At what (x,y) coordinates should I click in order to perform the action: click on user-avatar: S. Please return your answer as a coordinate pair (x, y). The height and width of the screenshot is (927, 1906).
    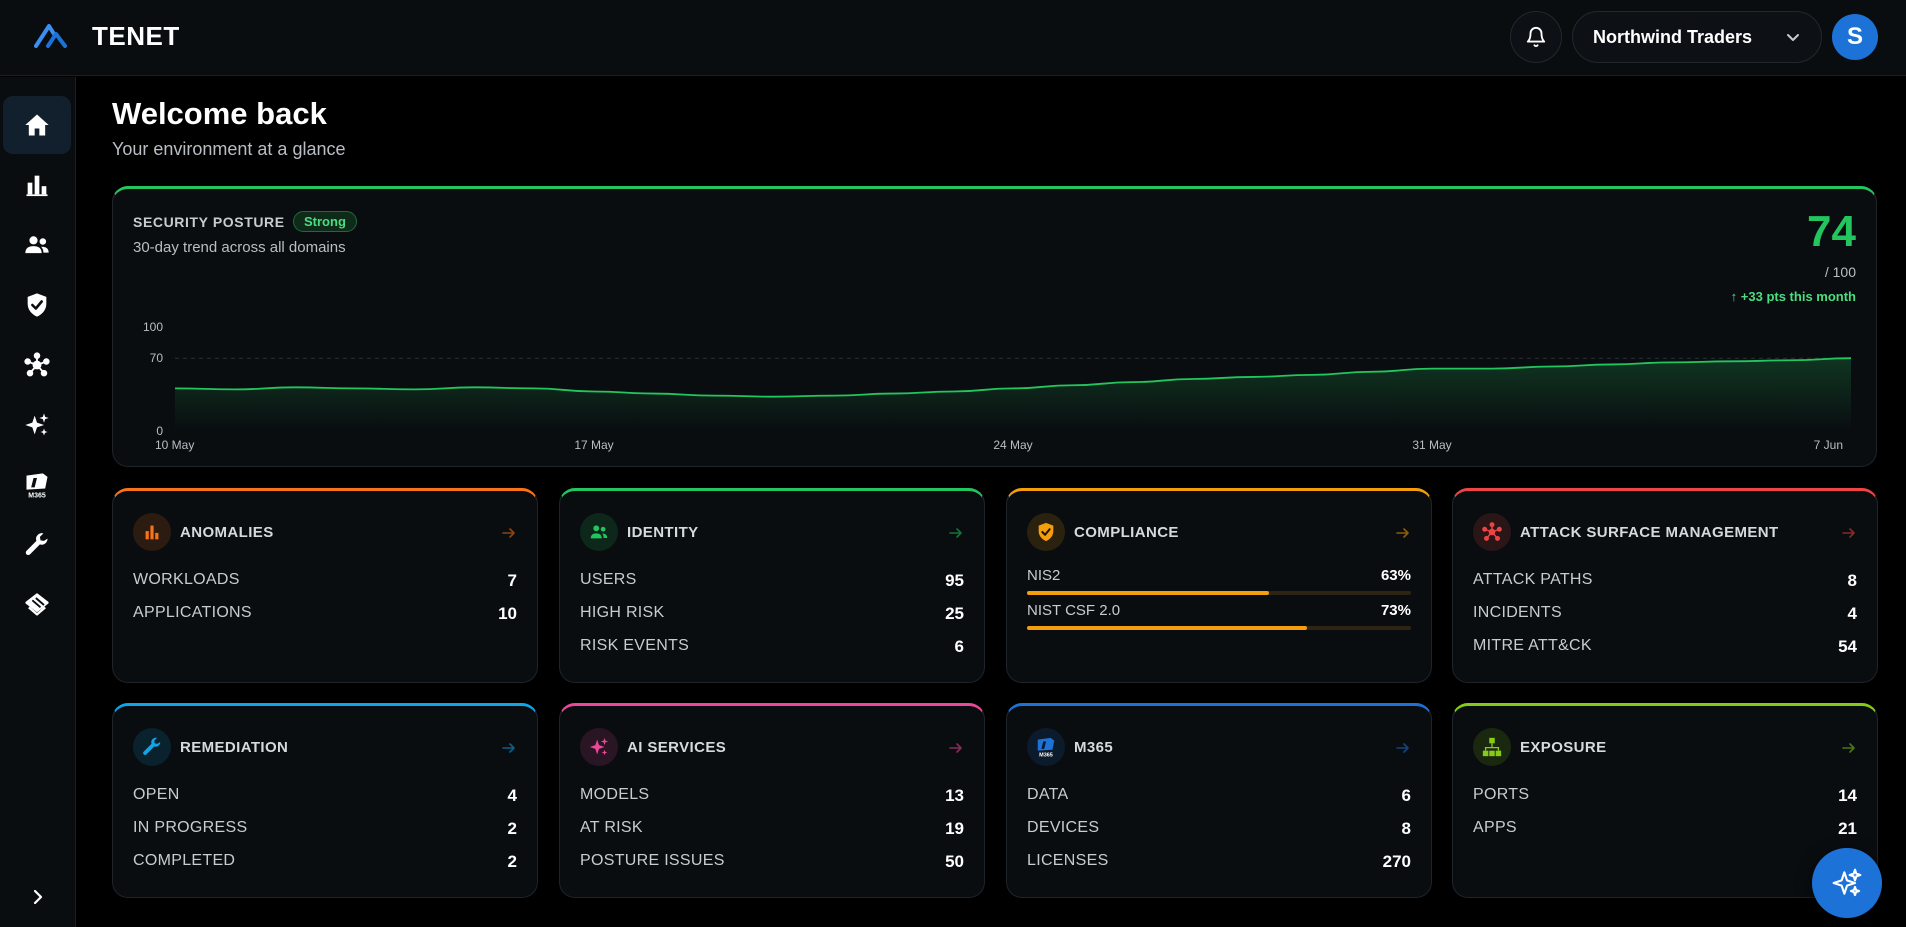
    Looking at the image, I should click on (1855, 37).